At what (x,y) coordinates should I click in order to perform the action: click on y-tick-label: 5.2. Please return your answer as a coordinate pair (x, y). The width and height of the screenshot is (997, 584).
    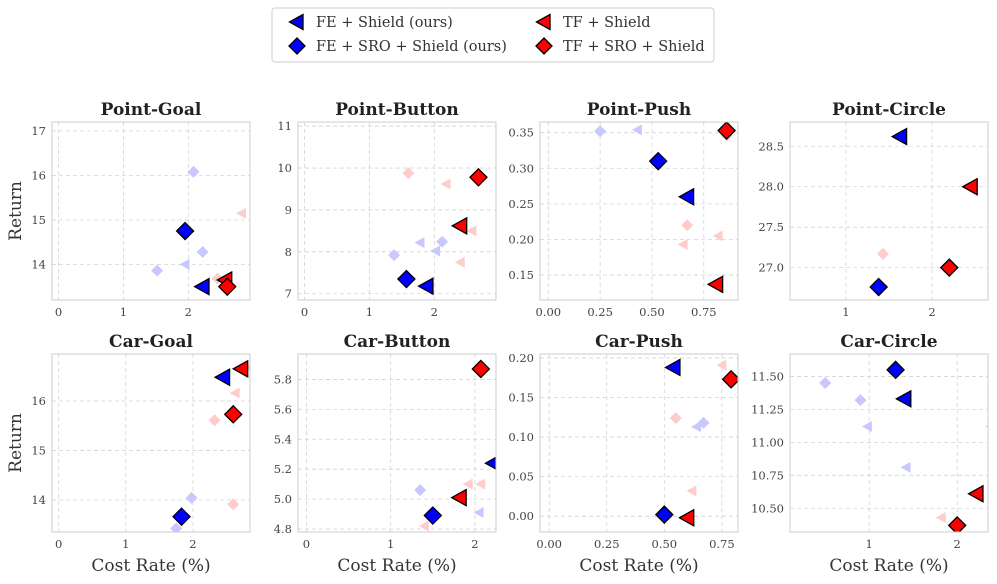
    Looking at the image, I should click on (283, 469).